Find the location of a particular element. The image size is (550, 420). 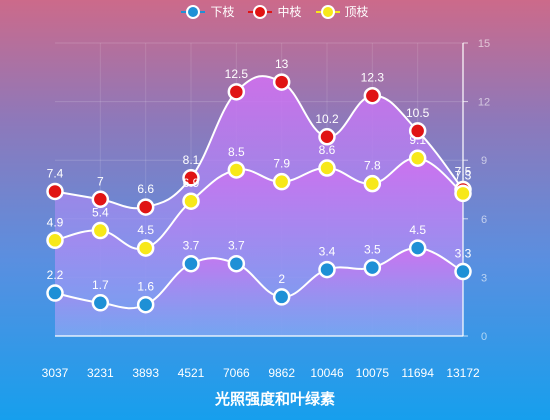

data-label: 2 is located at coordinates (281, 279).